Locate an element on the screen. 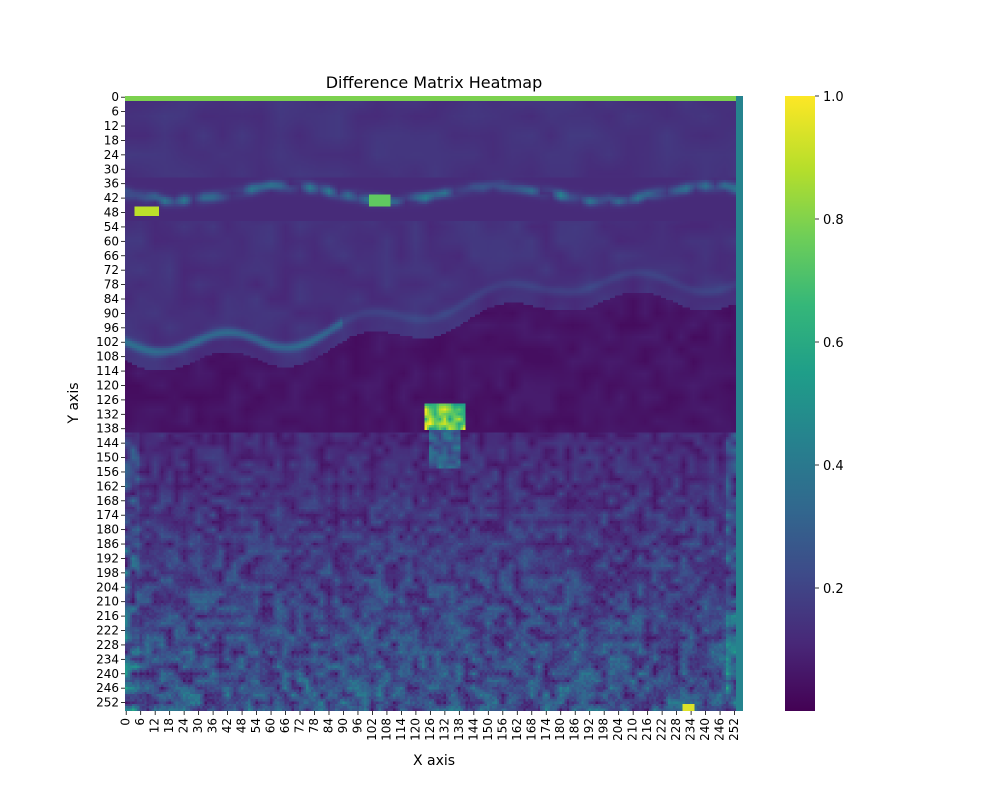 This screenshot has height=800, width=1000. colorbar-tick-label: 0.4 is located at coordinates (833, 466).